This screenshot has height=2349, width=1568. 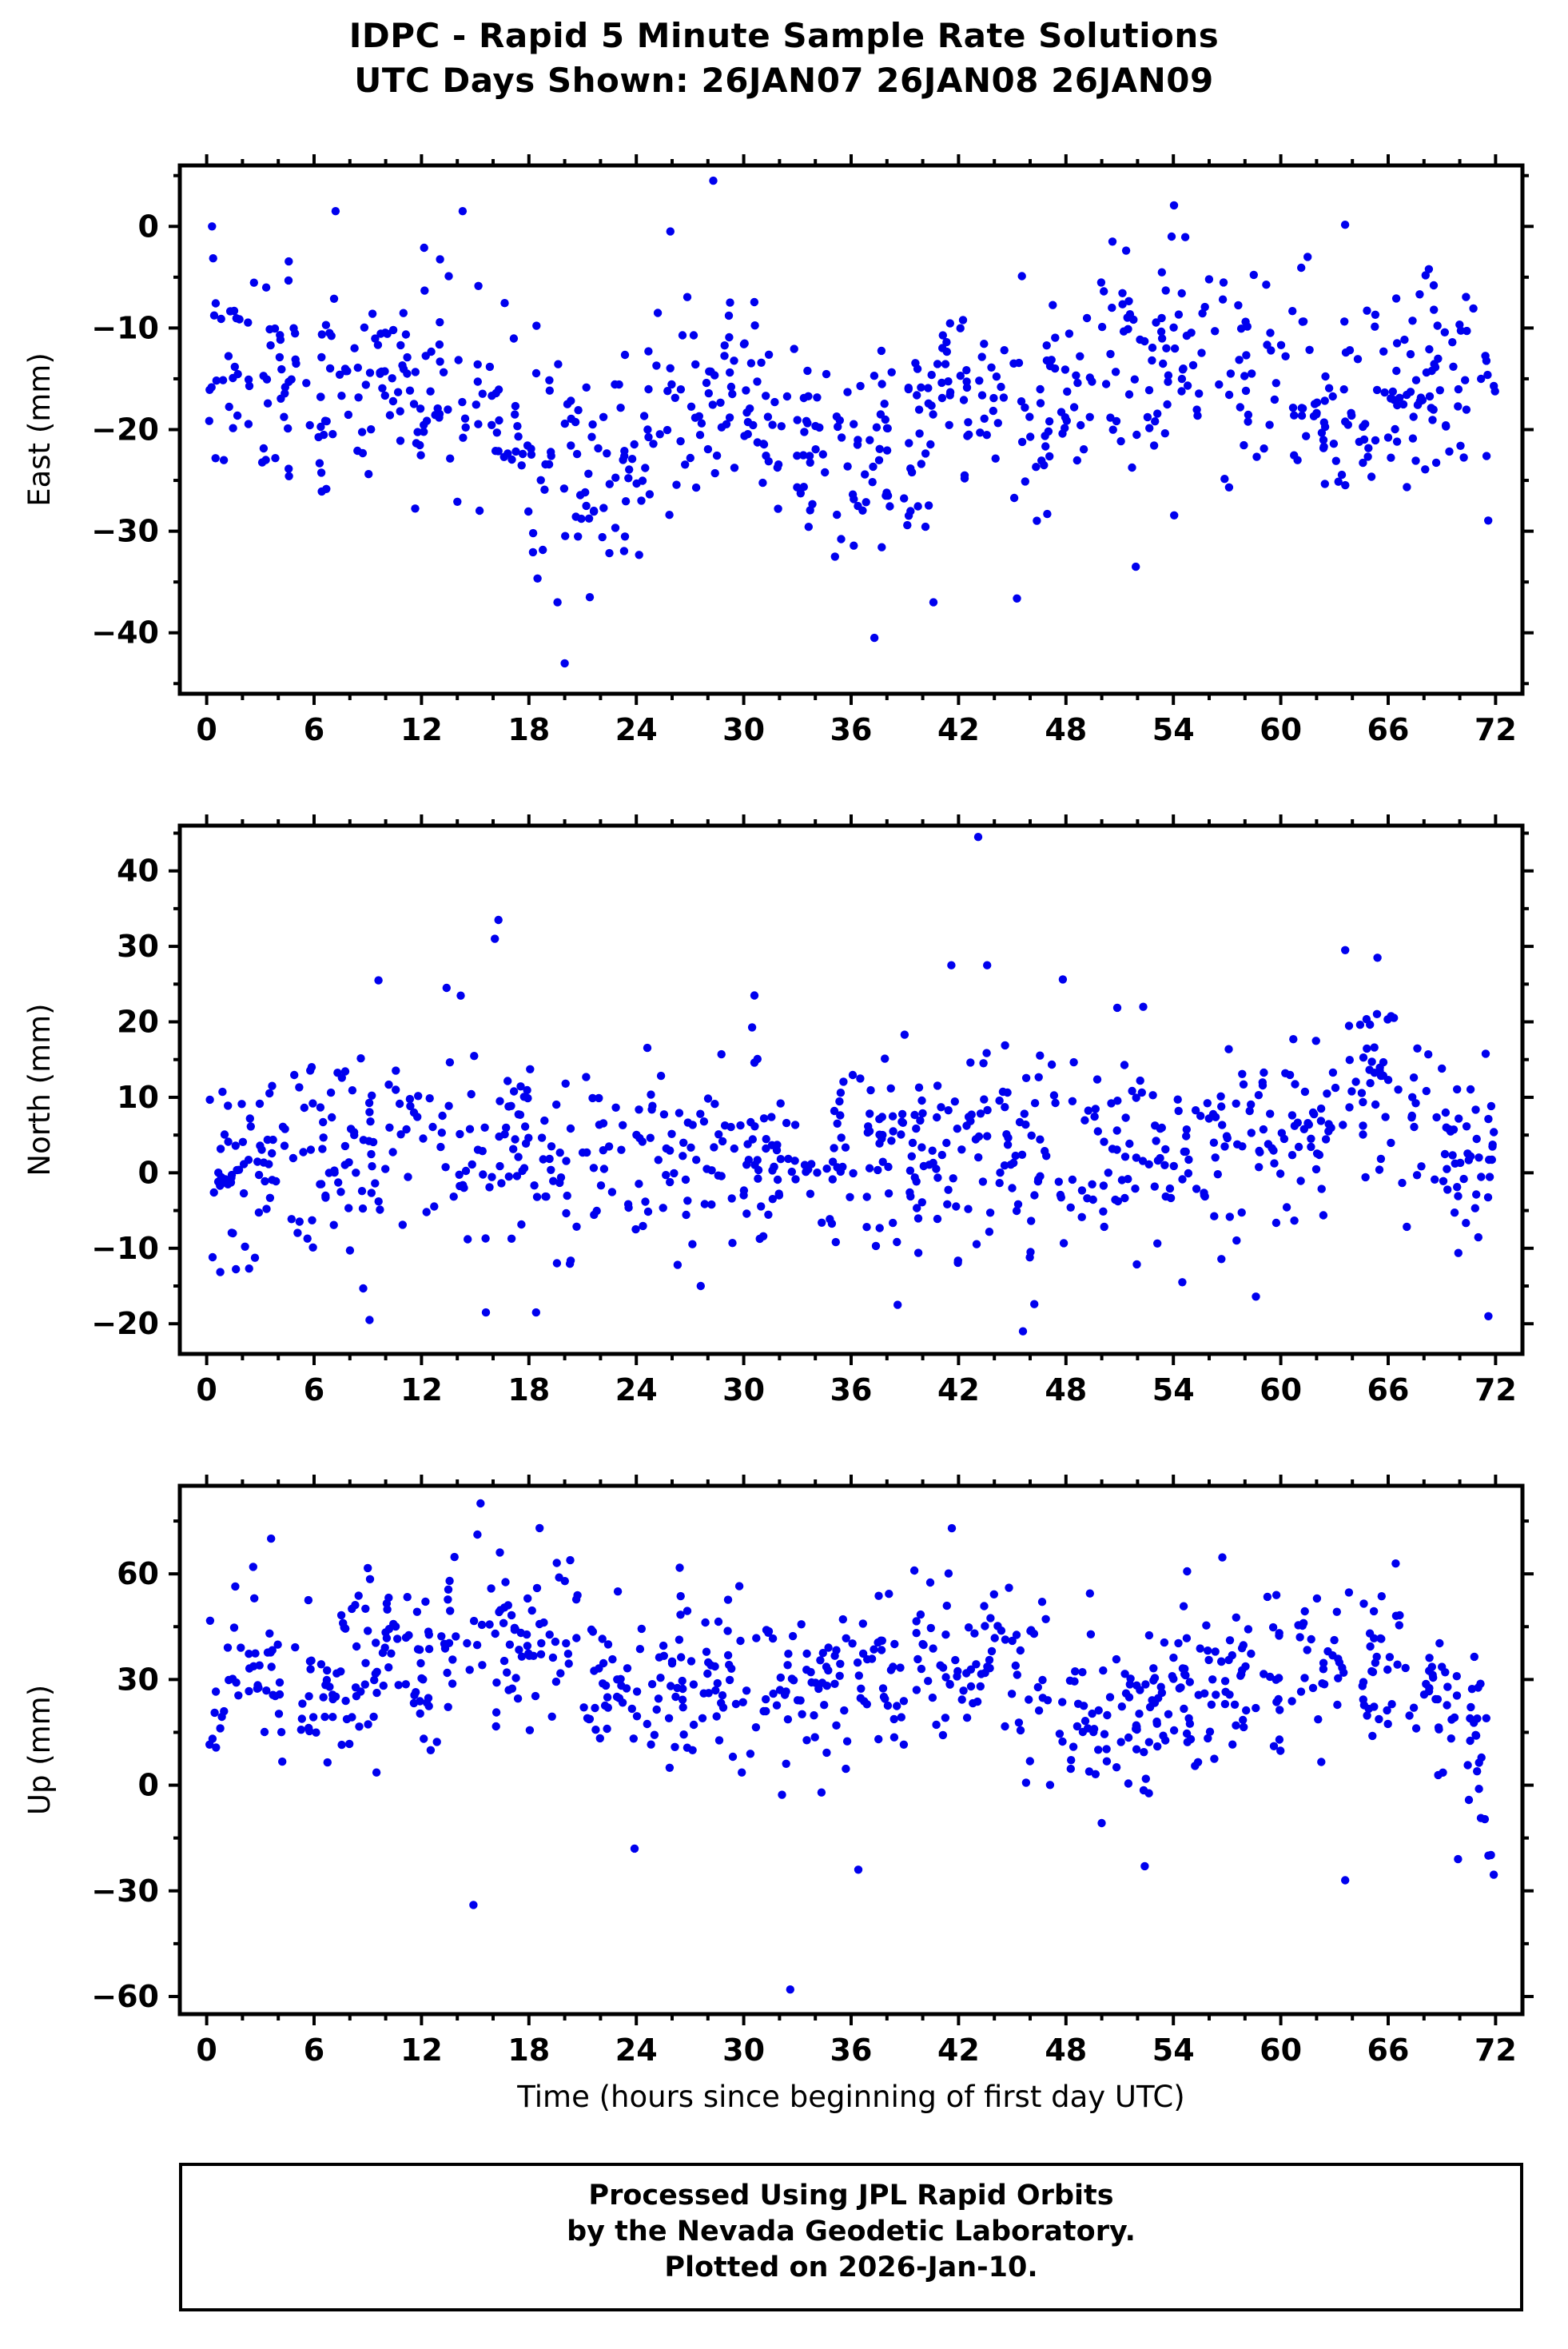 I want to click on y-axis-label: East (mm), so click(x=39, y=429).